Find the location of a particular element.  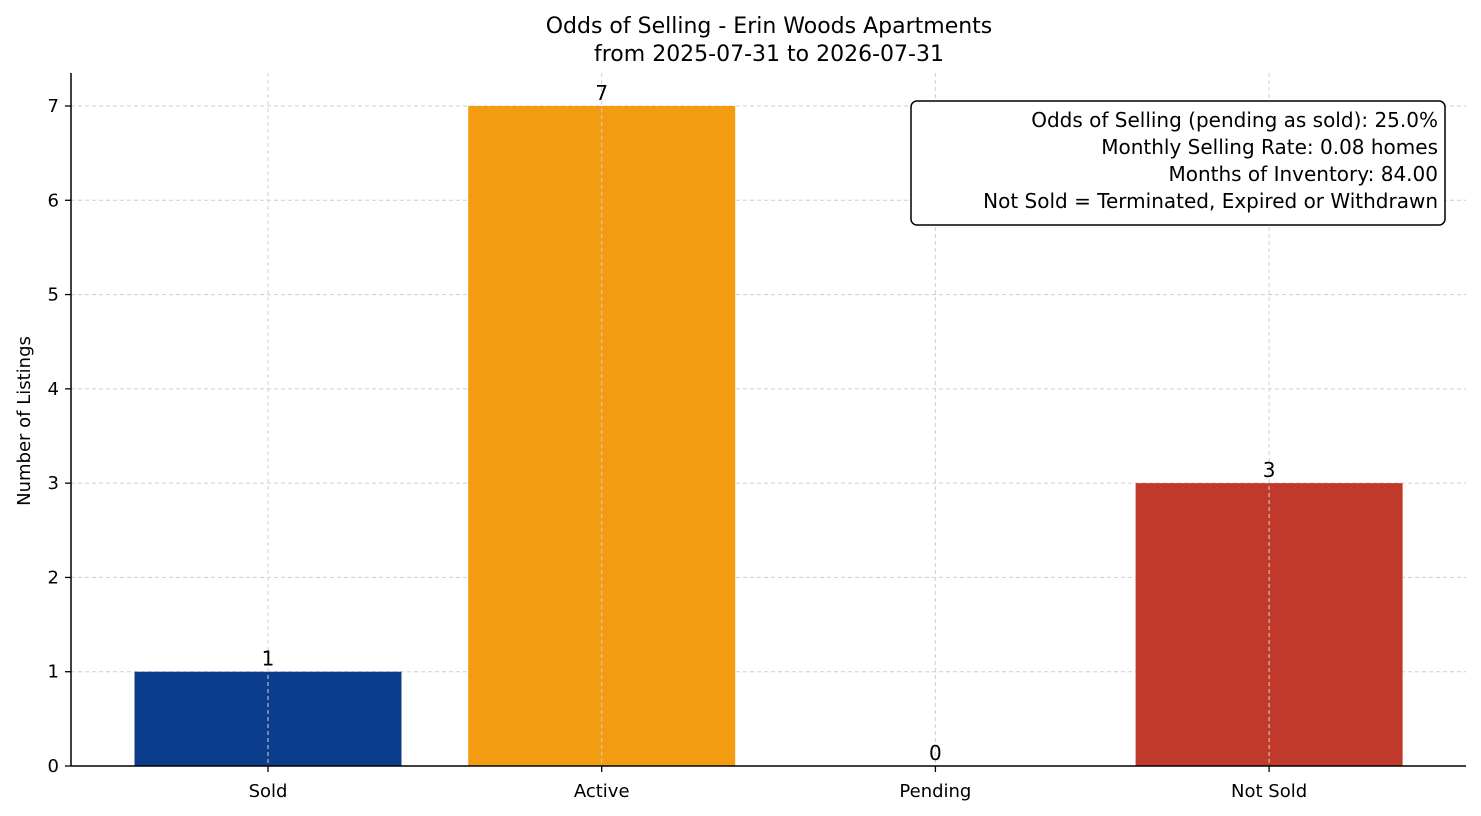

annotation-line: Months of Inventory: 84.00 is located at coordinates (1303, 174).